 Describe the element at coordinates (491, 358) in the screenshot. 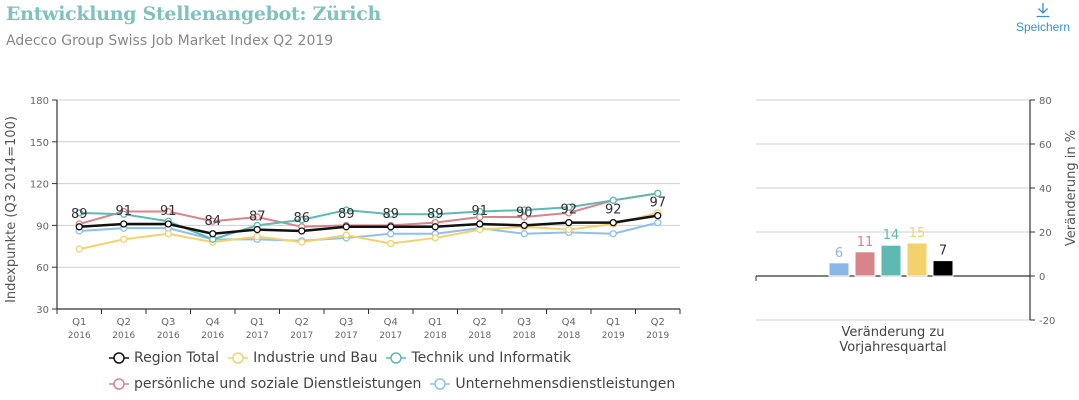

I see `legend-label: Technik und Informatik` at that location.